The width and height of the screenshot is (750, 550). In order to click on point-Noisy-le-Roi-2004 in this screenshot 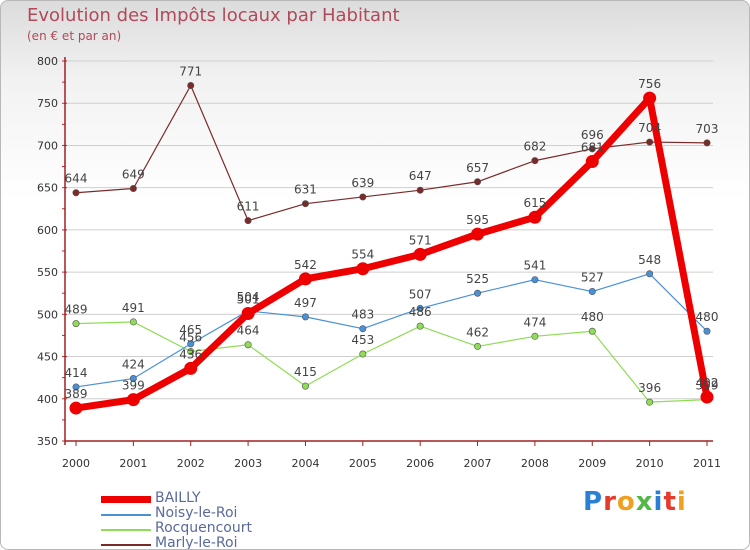, I will do `click(305, 317)`.